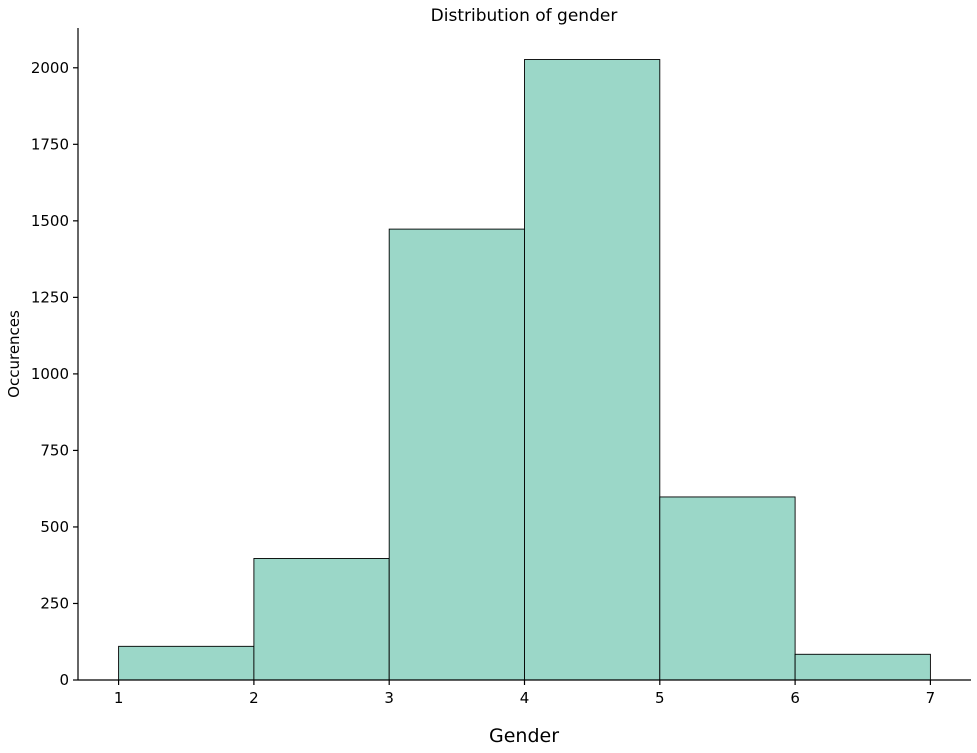 The height and width of the screenshot is (753, 977). I want to click on x-axis-label: Gender, so click(524, 736).